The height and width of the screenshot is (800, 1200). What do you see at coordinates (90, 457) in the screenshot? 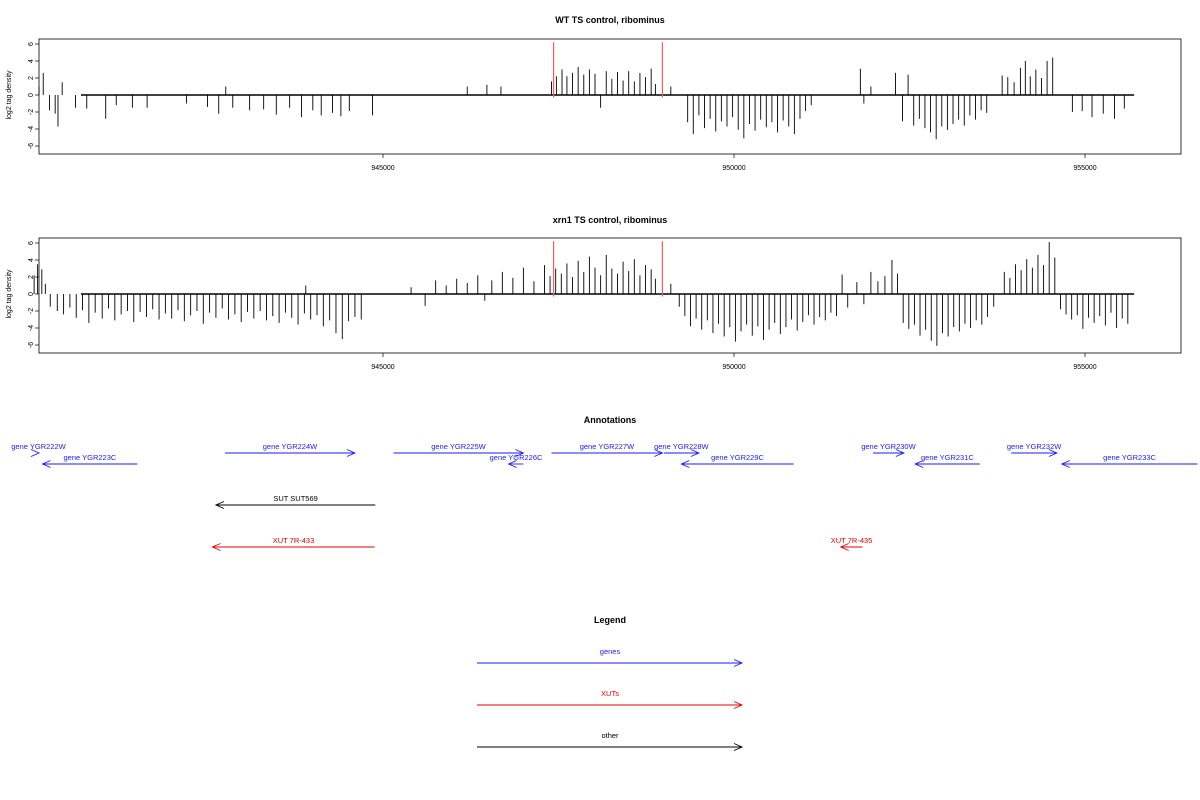
I see `gene-label: gene YGR223C` at bounding box center [90, 457].